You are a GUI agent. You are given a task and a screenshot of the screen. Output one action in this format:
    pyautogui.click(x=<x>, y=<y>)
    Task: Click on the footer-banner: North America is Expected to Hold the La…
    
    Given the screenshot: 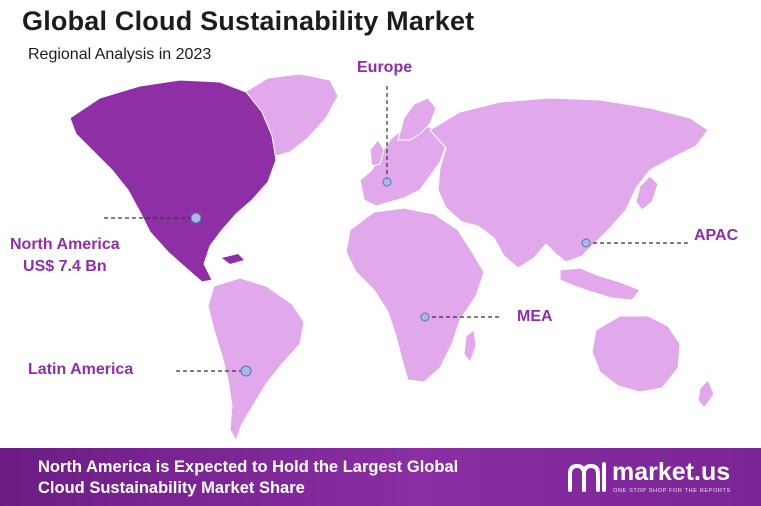 What is the action you would take?
    pyautogui.click(x=380, y=477)
    